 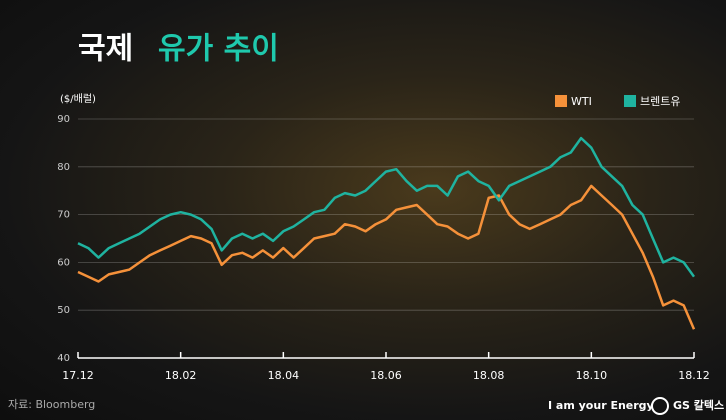 What do you see at coordinates (105, 49) in the screenshot?
I see `chart-title: 국제` at bounding box center [105, 49].